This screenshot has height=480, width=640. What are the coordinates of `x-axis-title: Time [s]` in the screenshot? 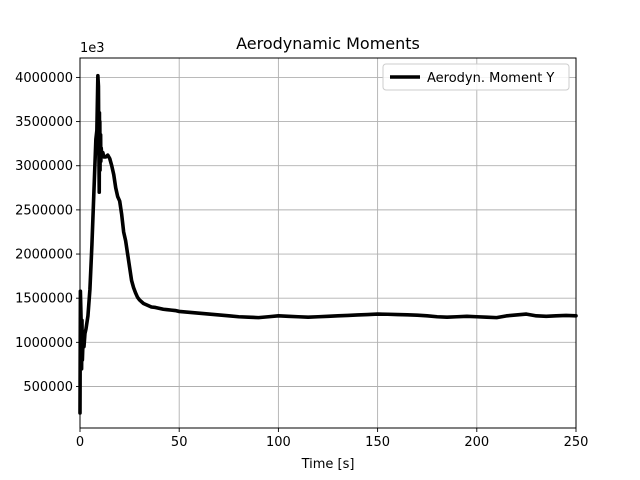 It's located at (328, 464).